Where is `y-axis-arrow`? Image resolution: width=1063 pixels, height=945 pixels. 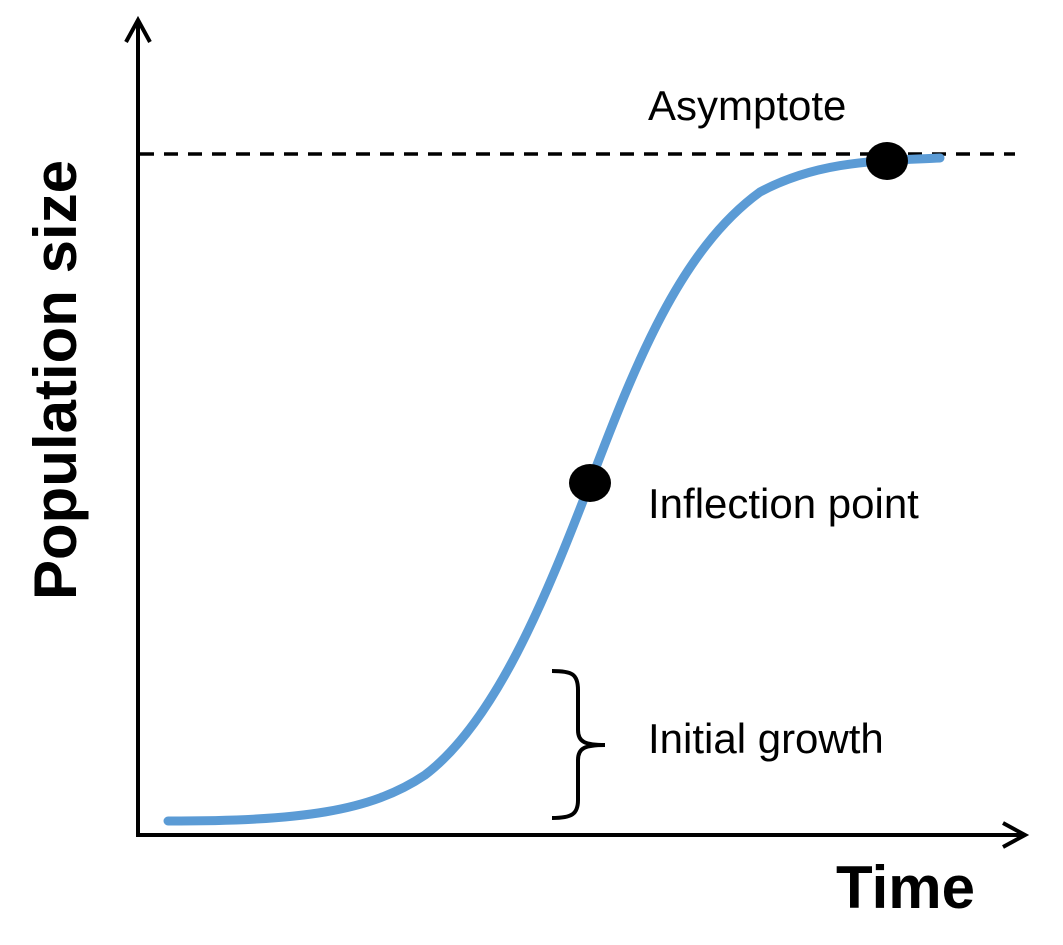
y-axis-arrow is located at coordinates (138, 29).